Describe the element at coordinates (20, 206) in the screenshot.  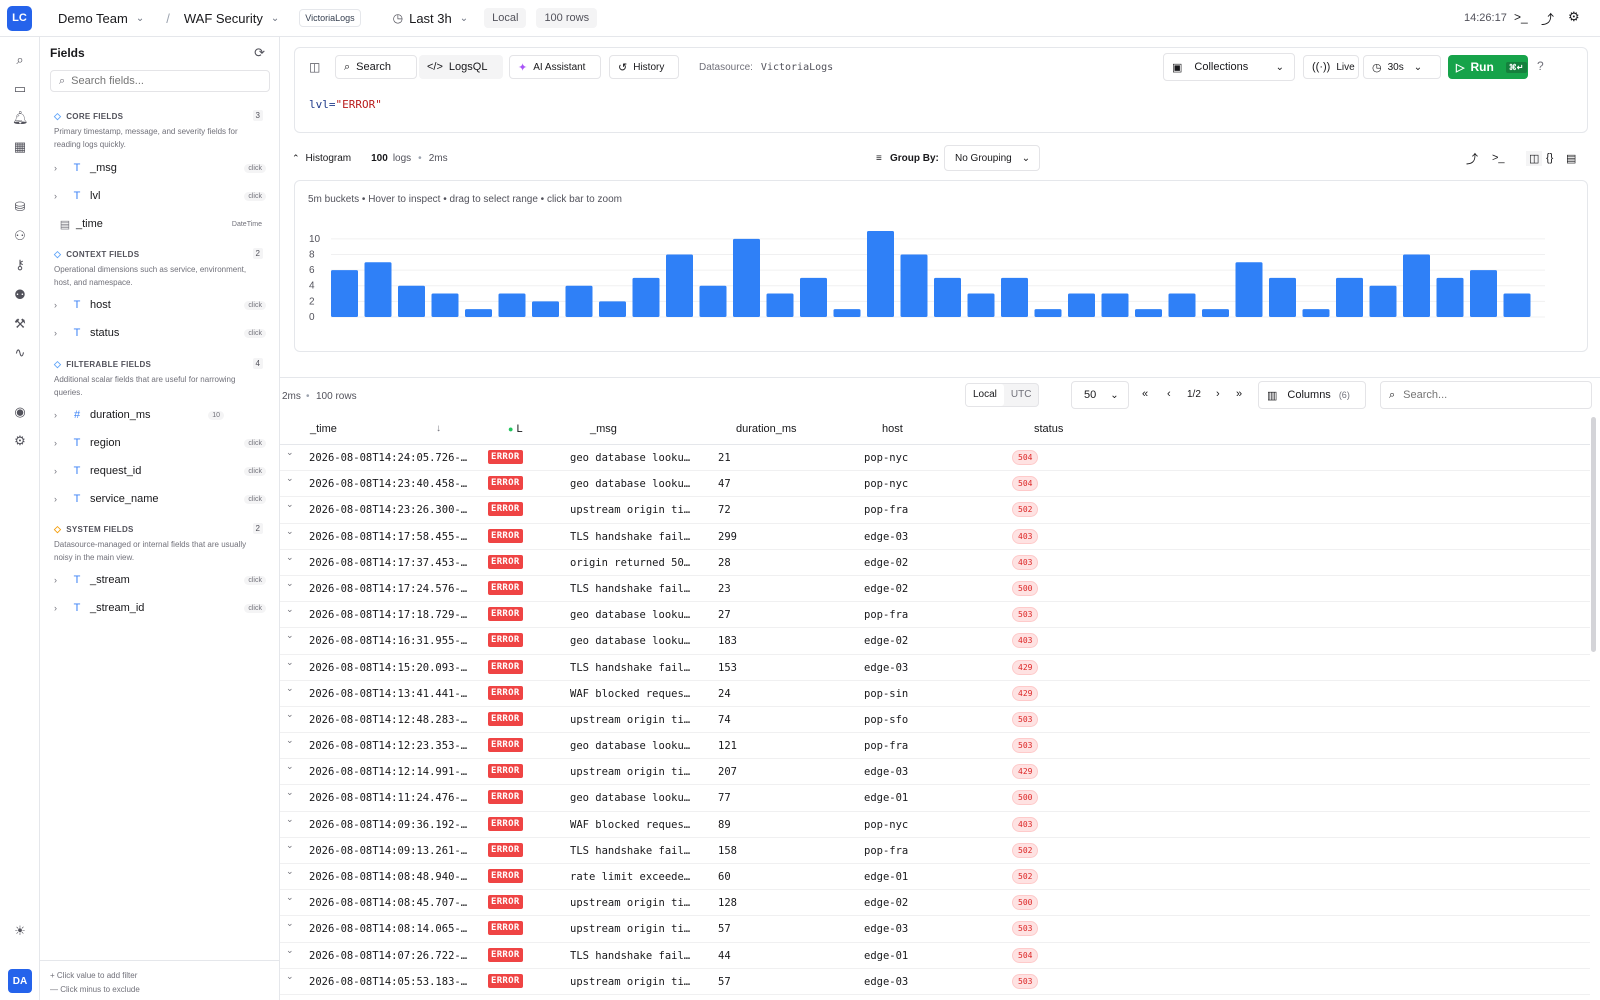
I see `database-icon: ⛁` at that location.